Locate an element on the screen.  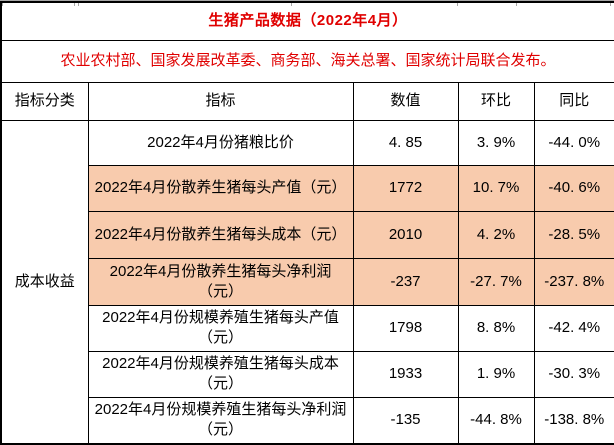
page-title: 生猪产品数据（2022年4月） is located at coordinates (307, 21).